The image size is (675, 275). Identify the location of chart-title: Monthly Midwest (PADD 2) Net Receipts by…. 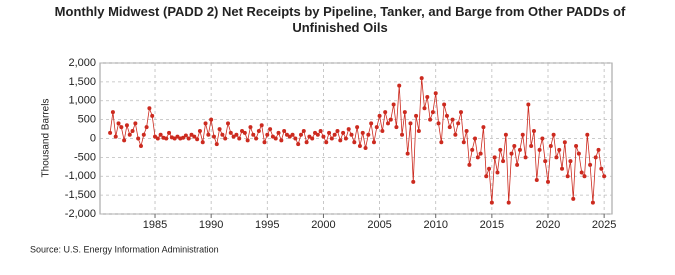
(340, 19).